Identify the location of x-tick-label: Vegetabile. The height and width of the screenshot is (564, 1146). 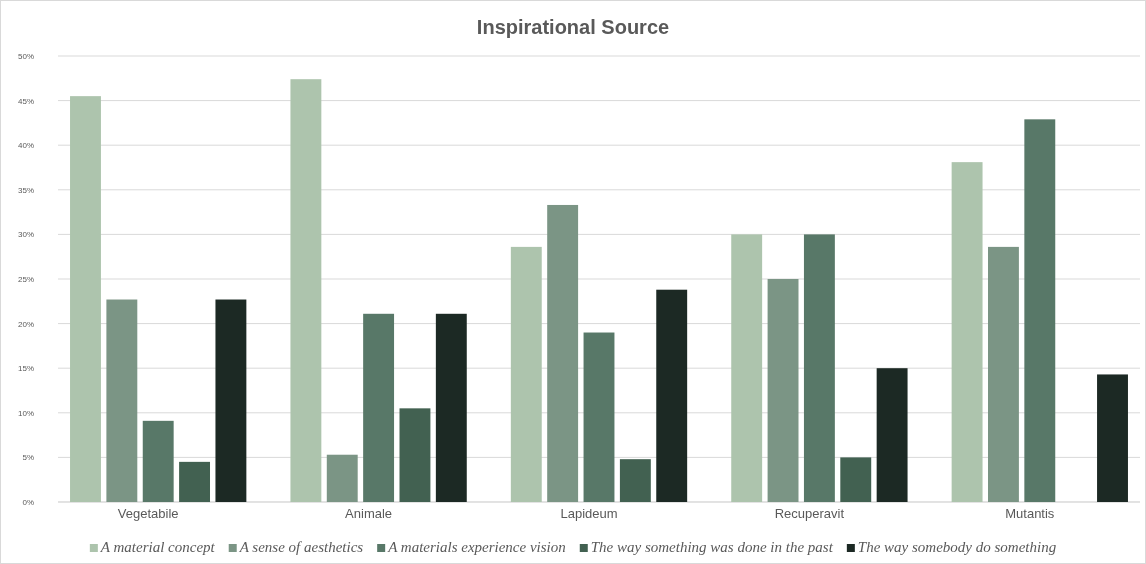
(148, 513).